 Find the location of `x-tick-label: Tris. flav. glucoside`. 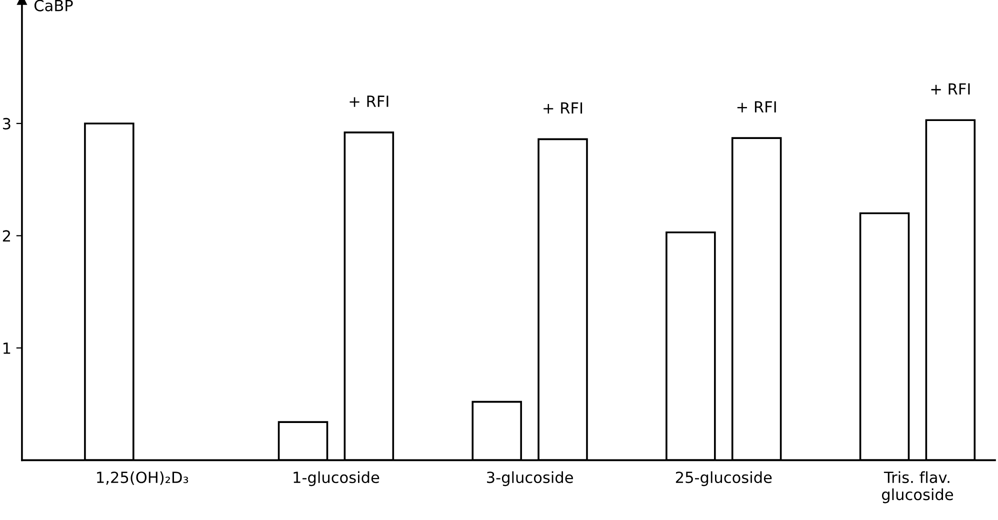

x-tick-label: Tris. flav. glucoside is located at coordinates (917, 487).